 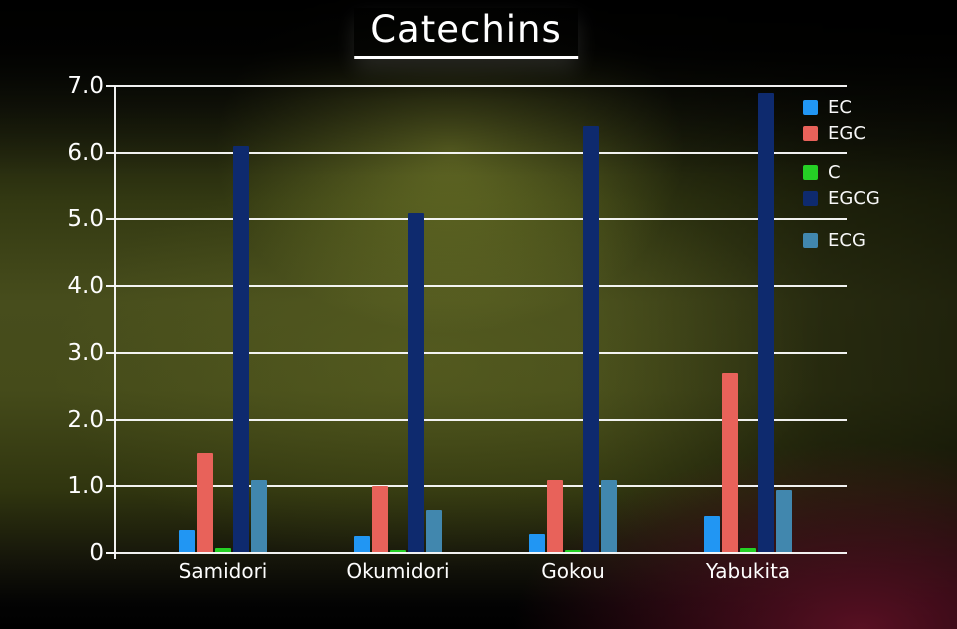 I want to click on bar-egc-gokou, so click(x=555, y=516).